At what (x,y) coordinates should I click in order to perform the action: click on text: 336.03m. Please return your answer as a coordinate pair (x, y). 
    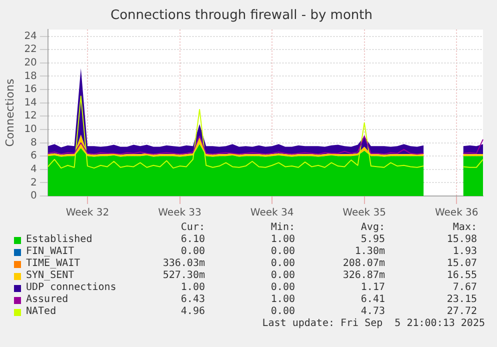
    Looking at the image, I should click on (183, 263).